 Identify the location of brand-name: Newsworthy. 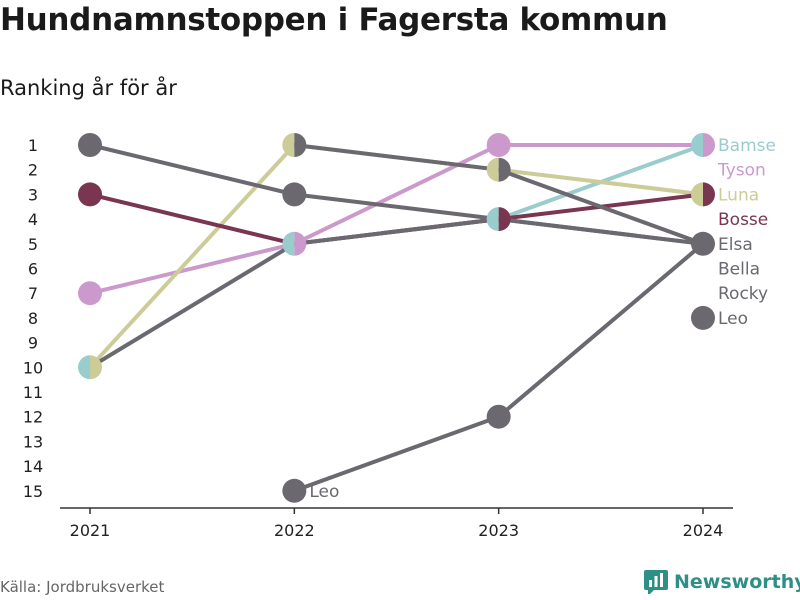
(737, 582).